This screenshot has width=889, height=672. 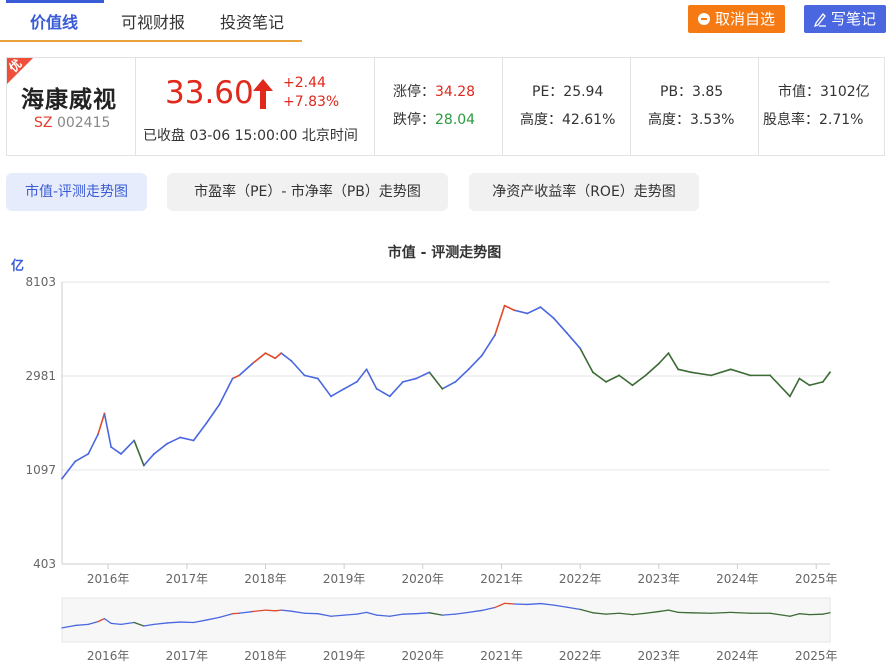 I want to click on x-tick-label: 2017年, so click(x=187, y=579).